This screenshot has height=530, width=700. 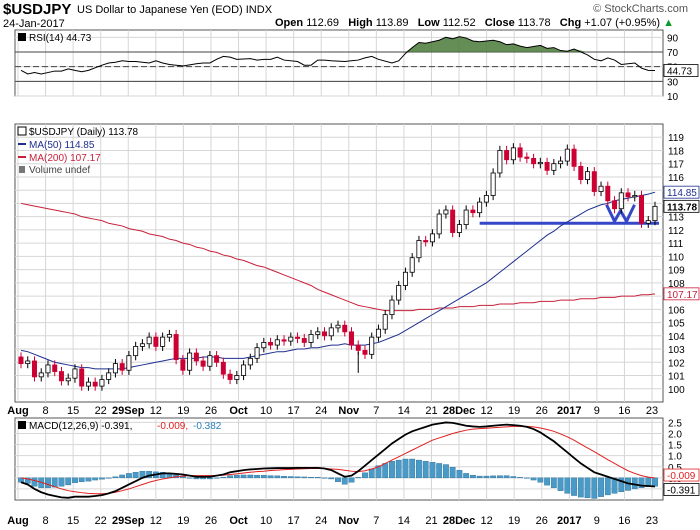 I want to click on price-tick-label: 111, so click(x=676, y=244).